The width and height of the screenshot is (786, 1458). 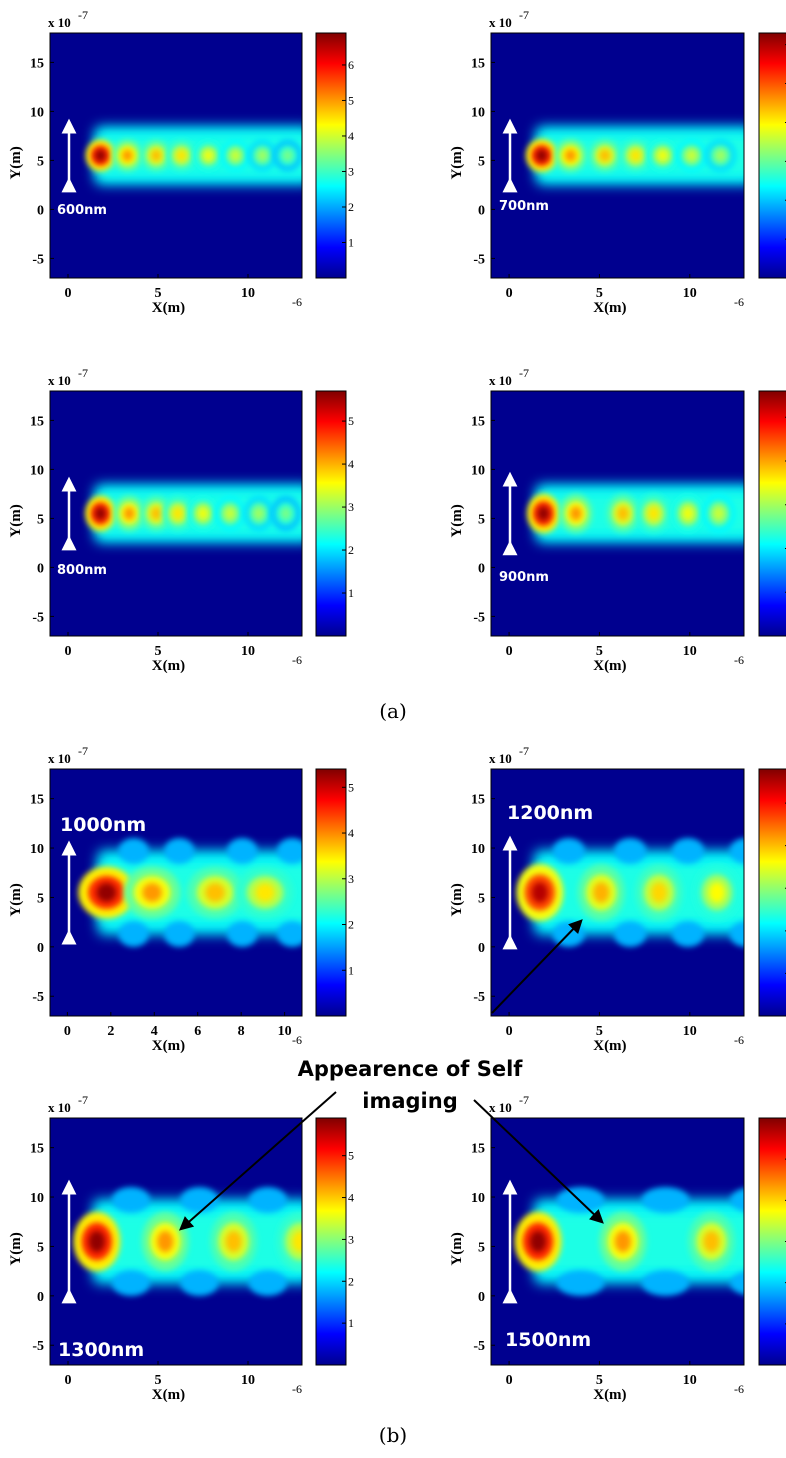 What do you see at coordinates (103, 825) in the screenshot?
I see `wavelength-label: 1000nm` at bounding box center [103, 825].